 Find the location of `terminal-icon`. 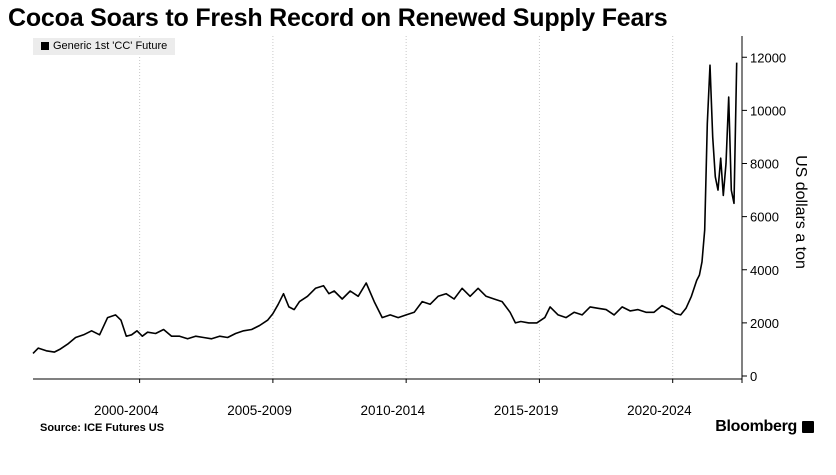

terminal-icon is located at coordinates (808, 427).